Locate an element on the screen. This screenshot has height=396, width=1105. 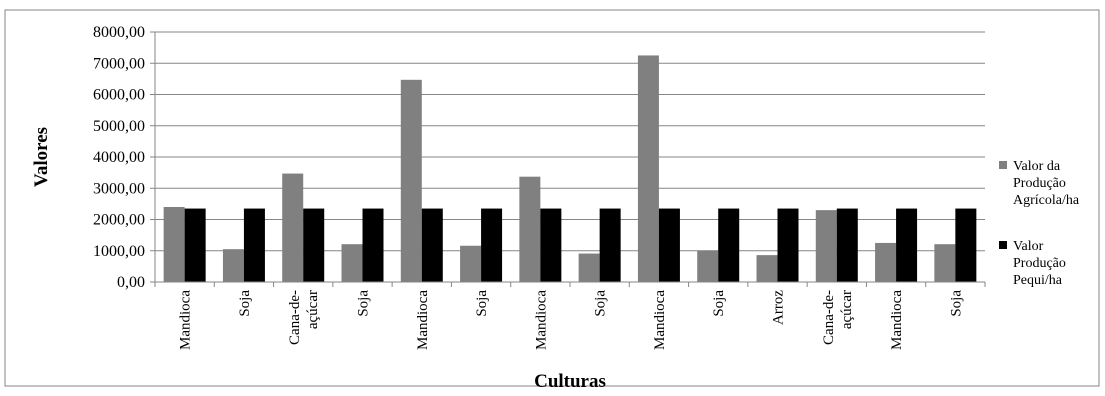
y-axis-title: Valores is located at coordinates (41, 157).